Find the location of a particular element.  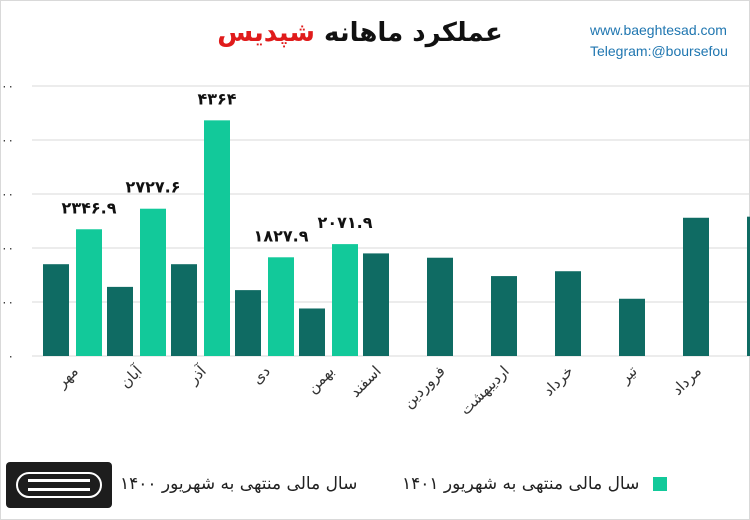

x-tick-label: آذر is located at coordinates (197, 375).